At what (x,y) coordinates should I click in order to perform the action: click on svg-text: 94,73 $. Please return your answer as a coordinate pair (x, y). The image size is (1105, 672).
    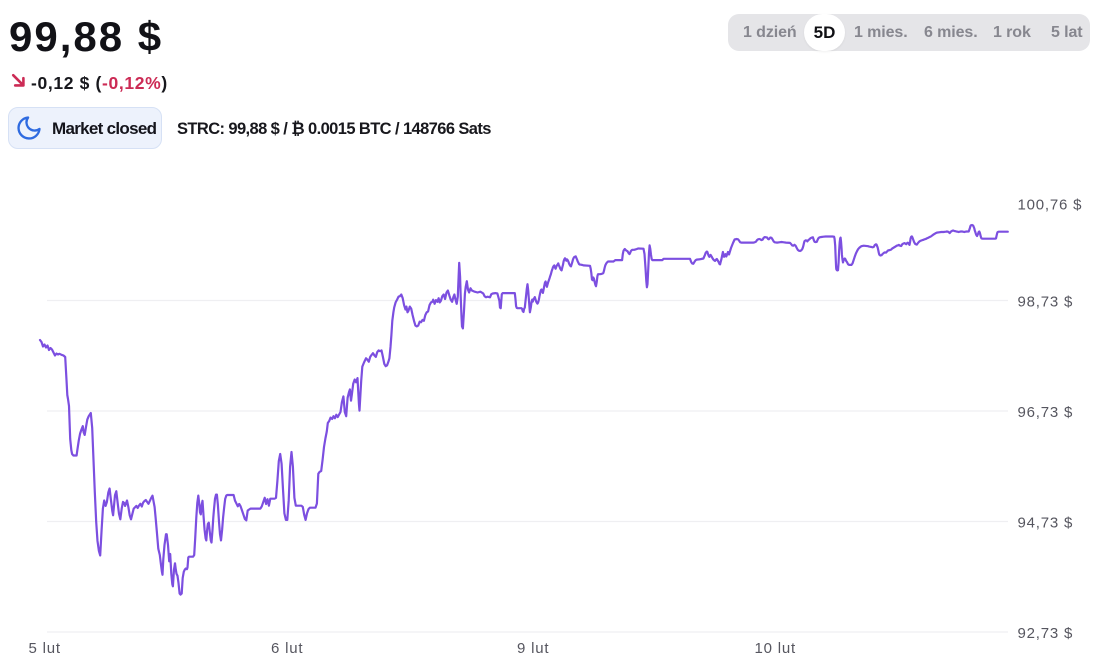
    Looking at the image, I should click on (1046, 523).